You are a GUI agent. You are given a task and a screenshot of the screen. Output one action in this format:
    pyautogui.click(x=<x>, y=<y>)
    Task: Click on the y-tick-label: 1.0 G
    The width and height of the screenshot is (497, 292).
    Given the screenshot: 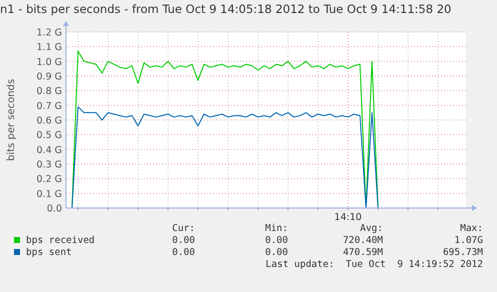 What is the action you would take?
    pyautogui.click(x=49, y=62)
    